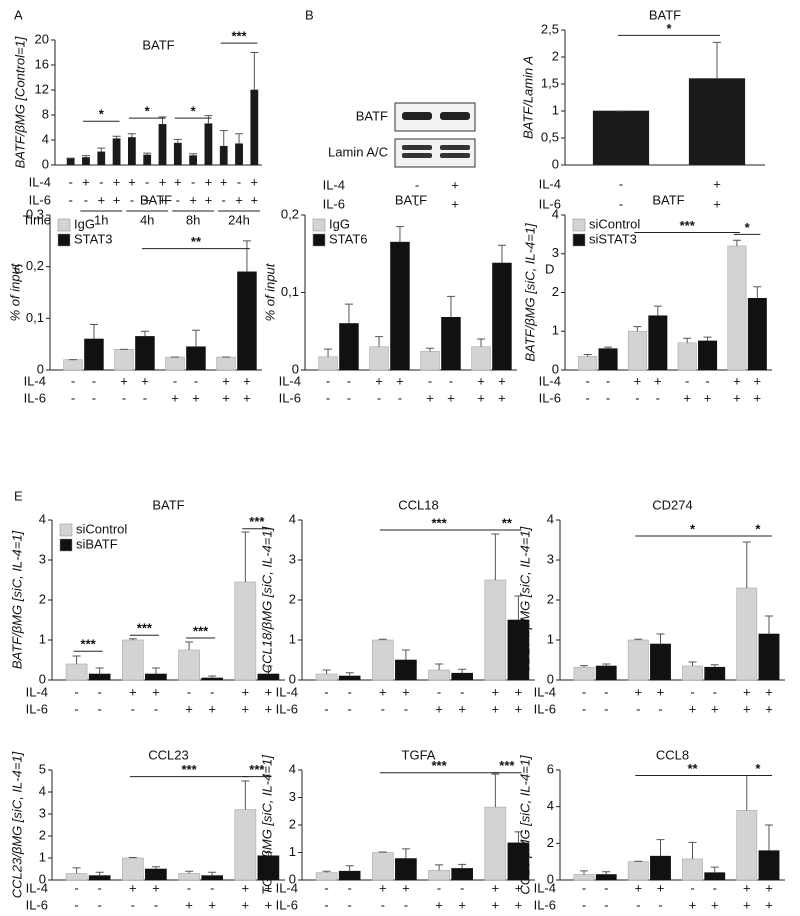  Describe the element at coordinates (35, 317) in the screenshot. I see `y-tick-label: 0,1` at that location.